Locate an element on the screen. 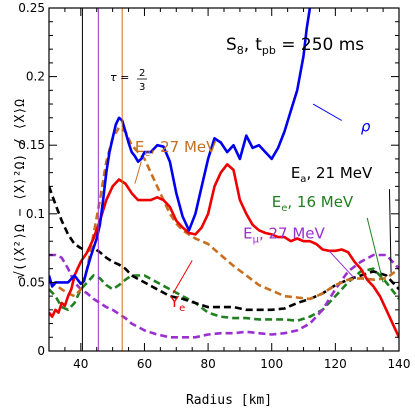 This screenshot has width=415, height=415. y-tick-label: 0.2 is located at coordinates (35, 77).